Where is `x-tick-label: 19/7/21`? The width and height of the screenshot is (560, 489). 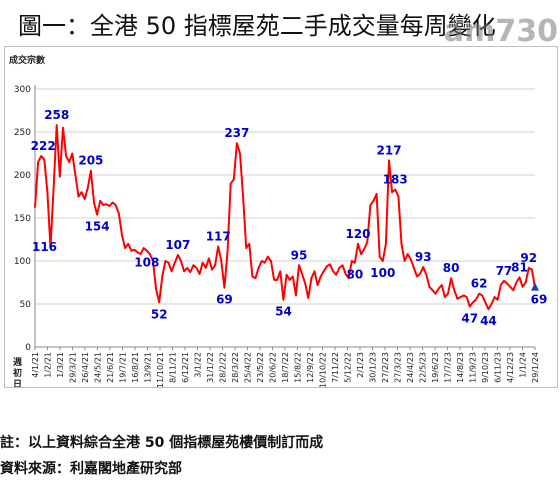 x-tick-label: 19/7/21 is located at coordinates (123, 367).